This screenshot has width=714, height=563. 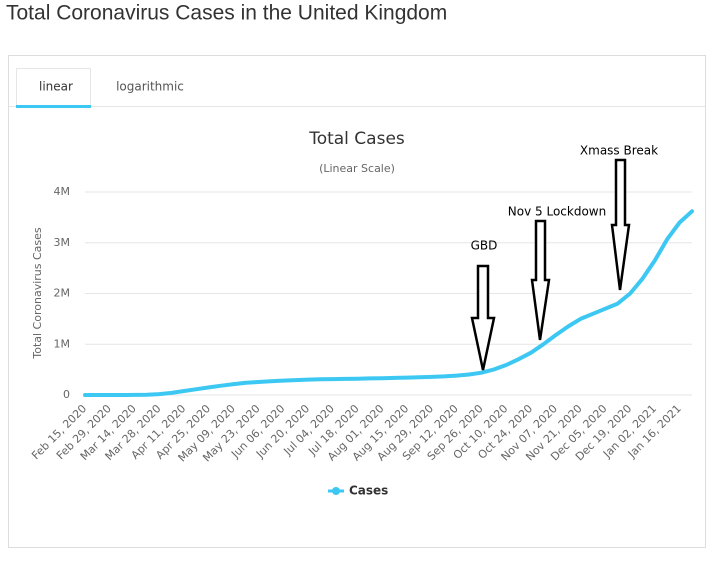 I want to click on y-tick-label: 2M, so click(x=62, y=293).